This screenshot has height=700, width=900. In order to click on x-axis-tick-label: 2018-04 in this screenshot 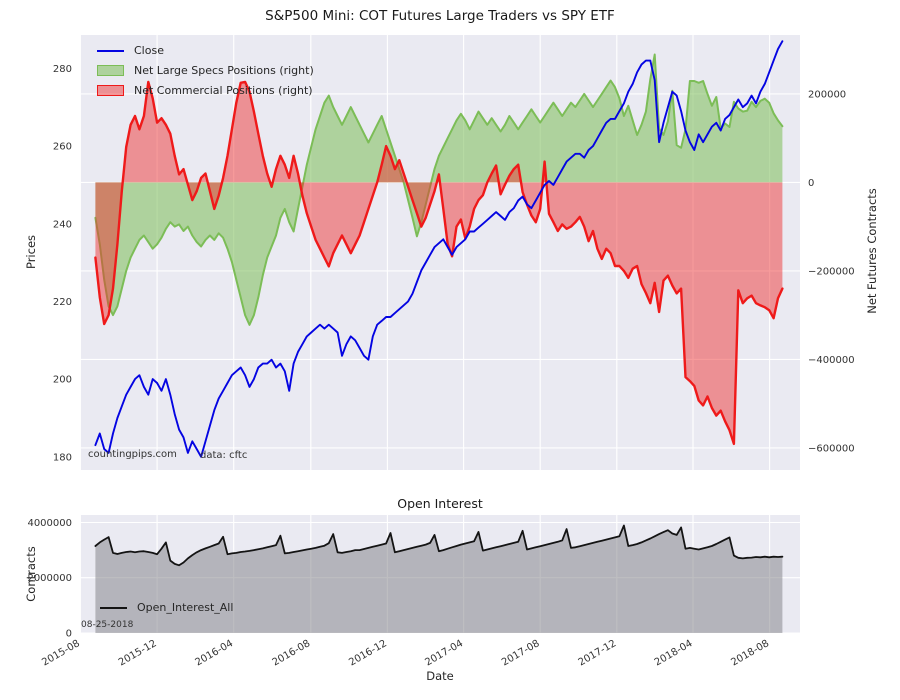, I will do `click(674, 653)`.